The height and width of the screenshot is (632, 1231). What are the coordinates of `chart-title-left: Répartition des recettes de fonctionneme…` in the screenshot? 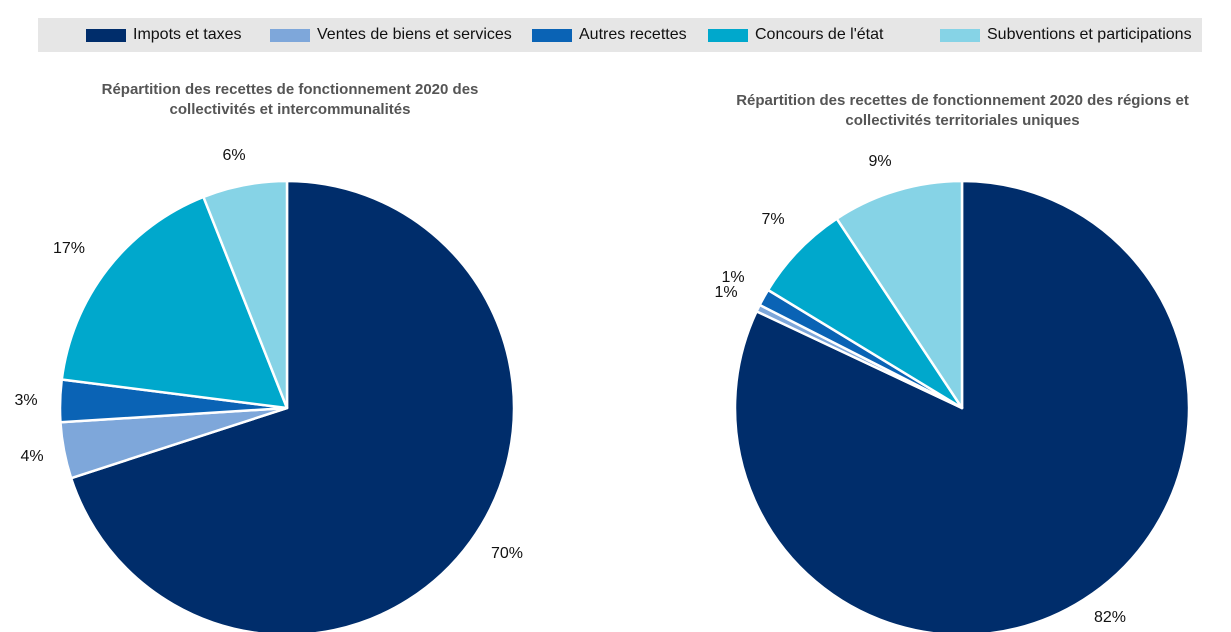 It's located at (290, 100).